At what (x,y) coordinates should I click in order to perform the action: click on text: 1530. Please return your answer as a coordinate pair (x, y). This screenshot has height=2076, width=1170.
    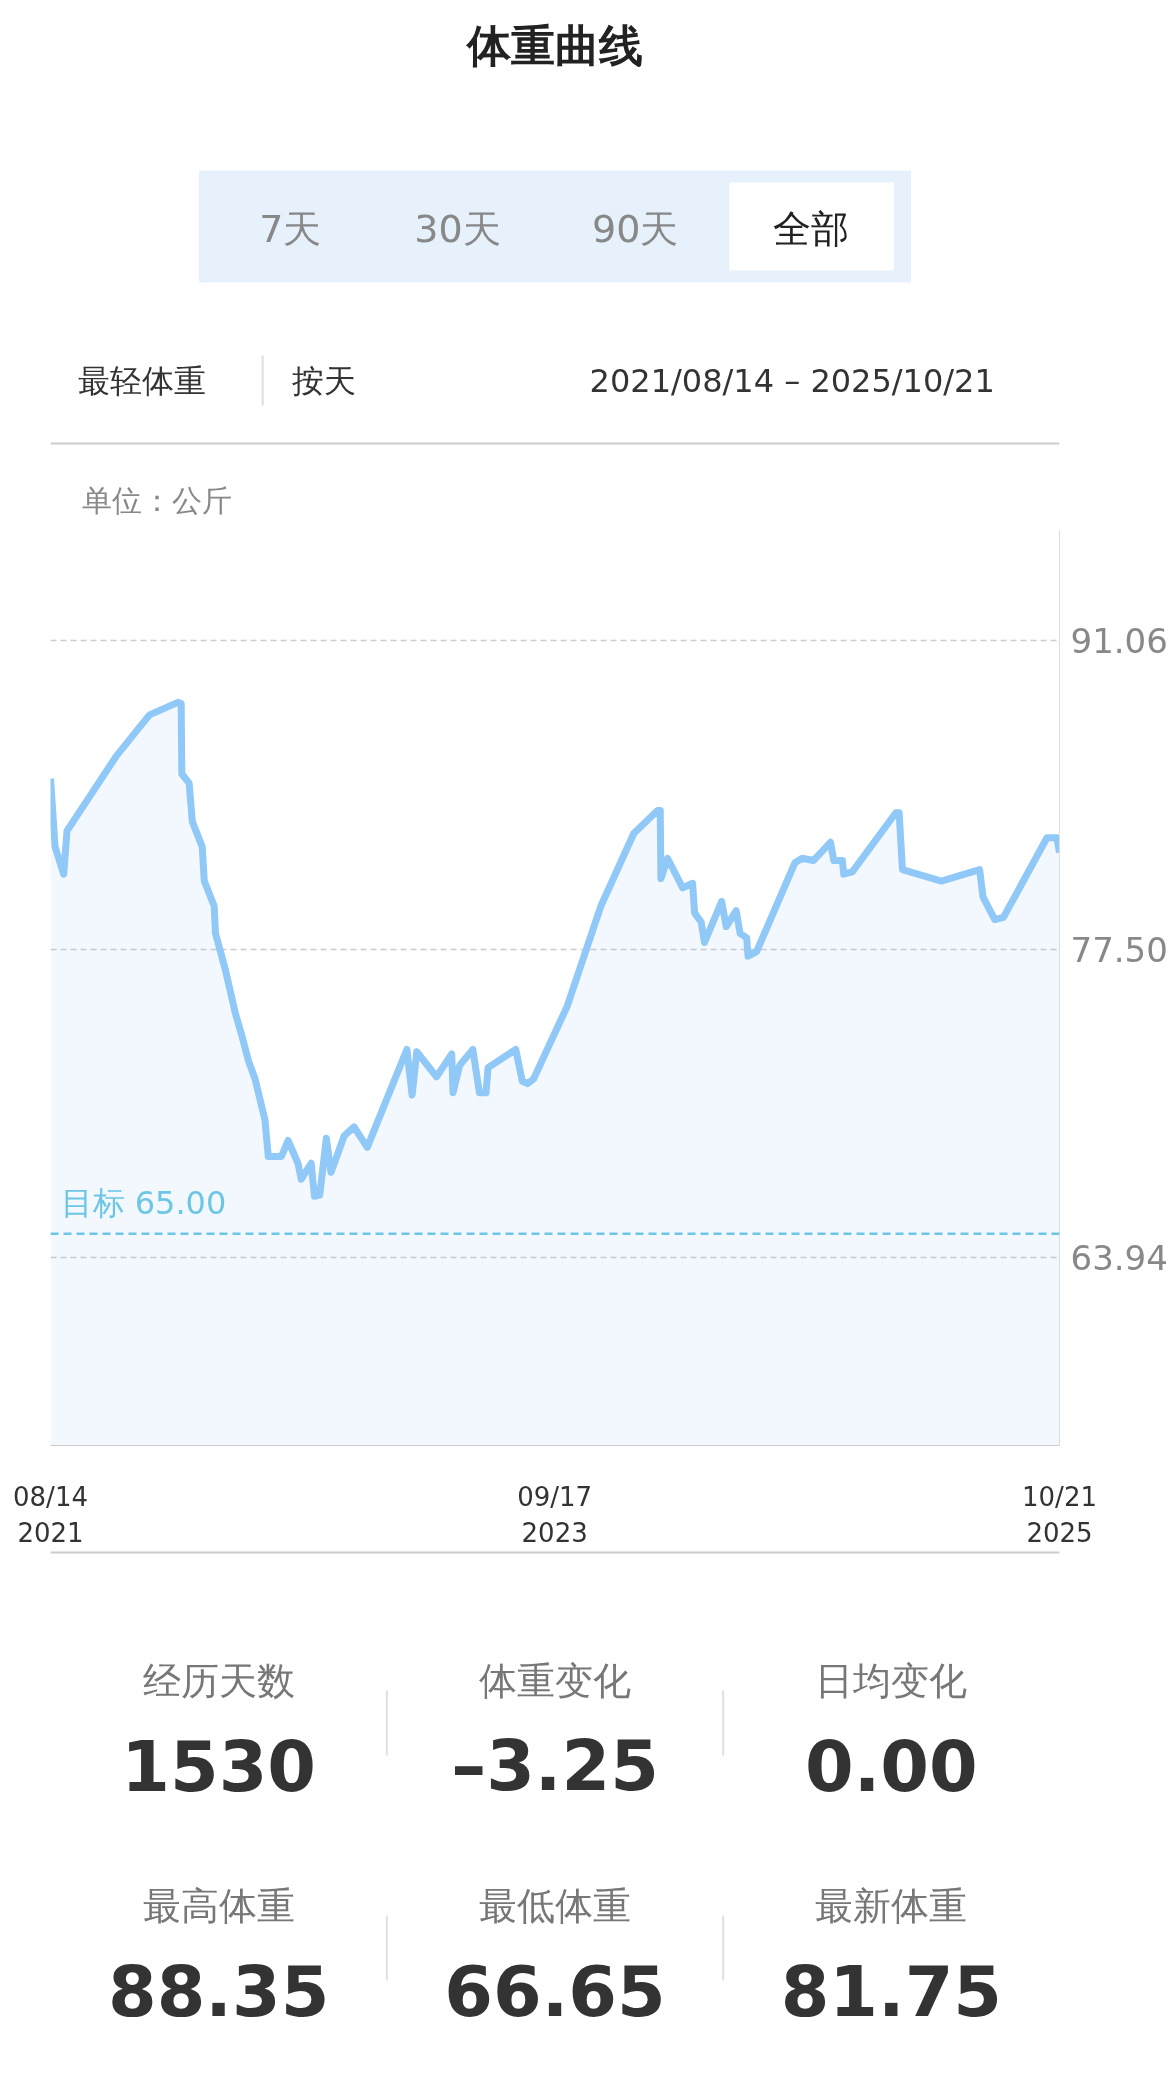
    Looking at the image, I should click on (219, 1767).